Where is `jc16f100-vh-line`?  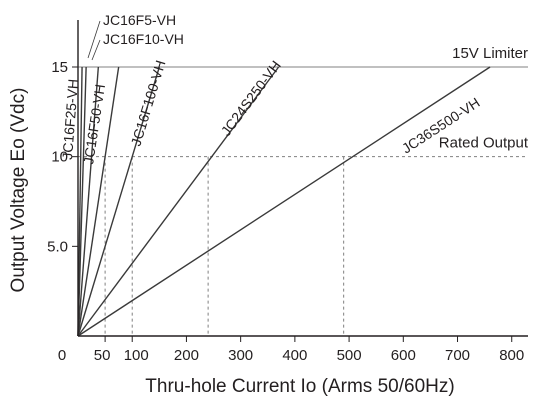
jc16f100-vh-line is located at coordinates (118, 201).